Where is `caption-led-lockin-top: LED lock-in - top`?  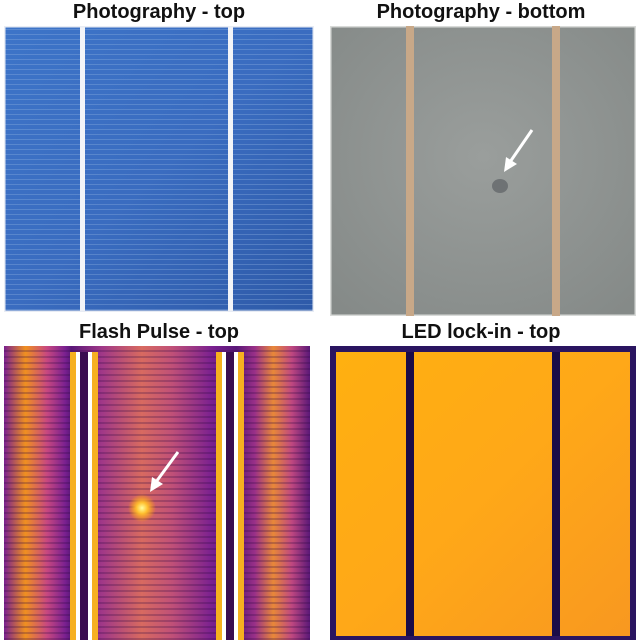 caption-led-lockin-top: LED lock-in - top is located at coordinates (481, 332).